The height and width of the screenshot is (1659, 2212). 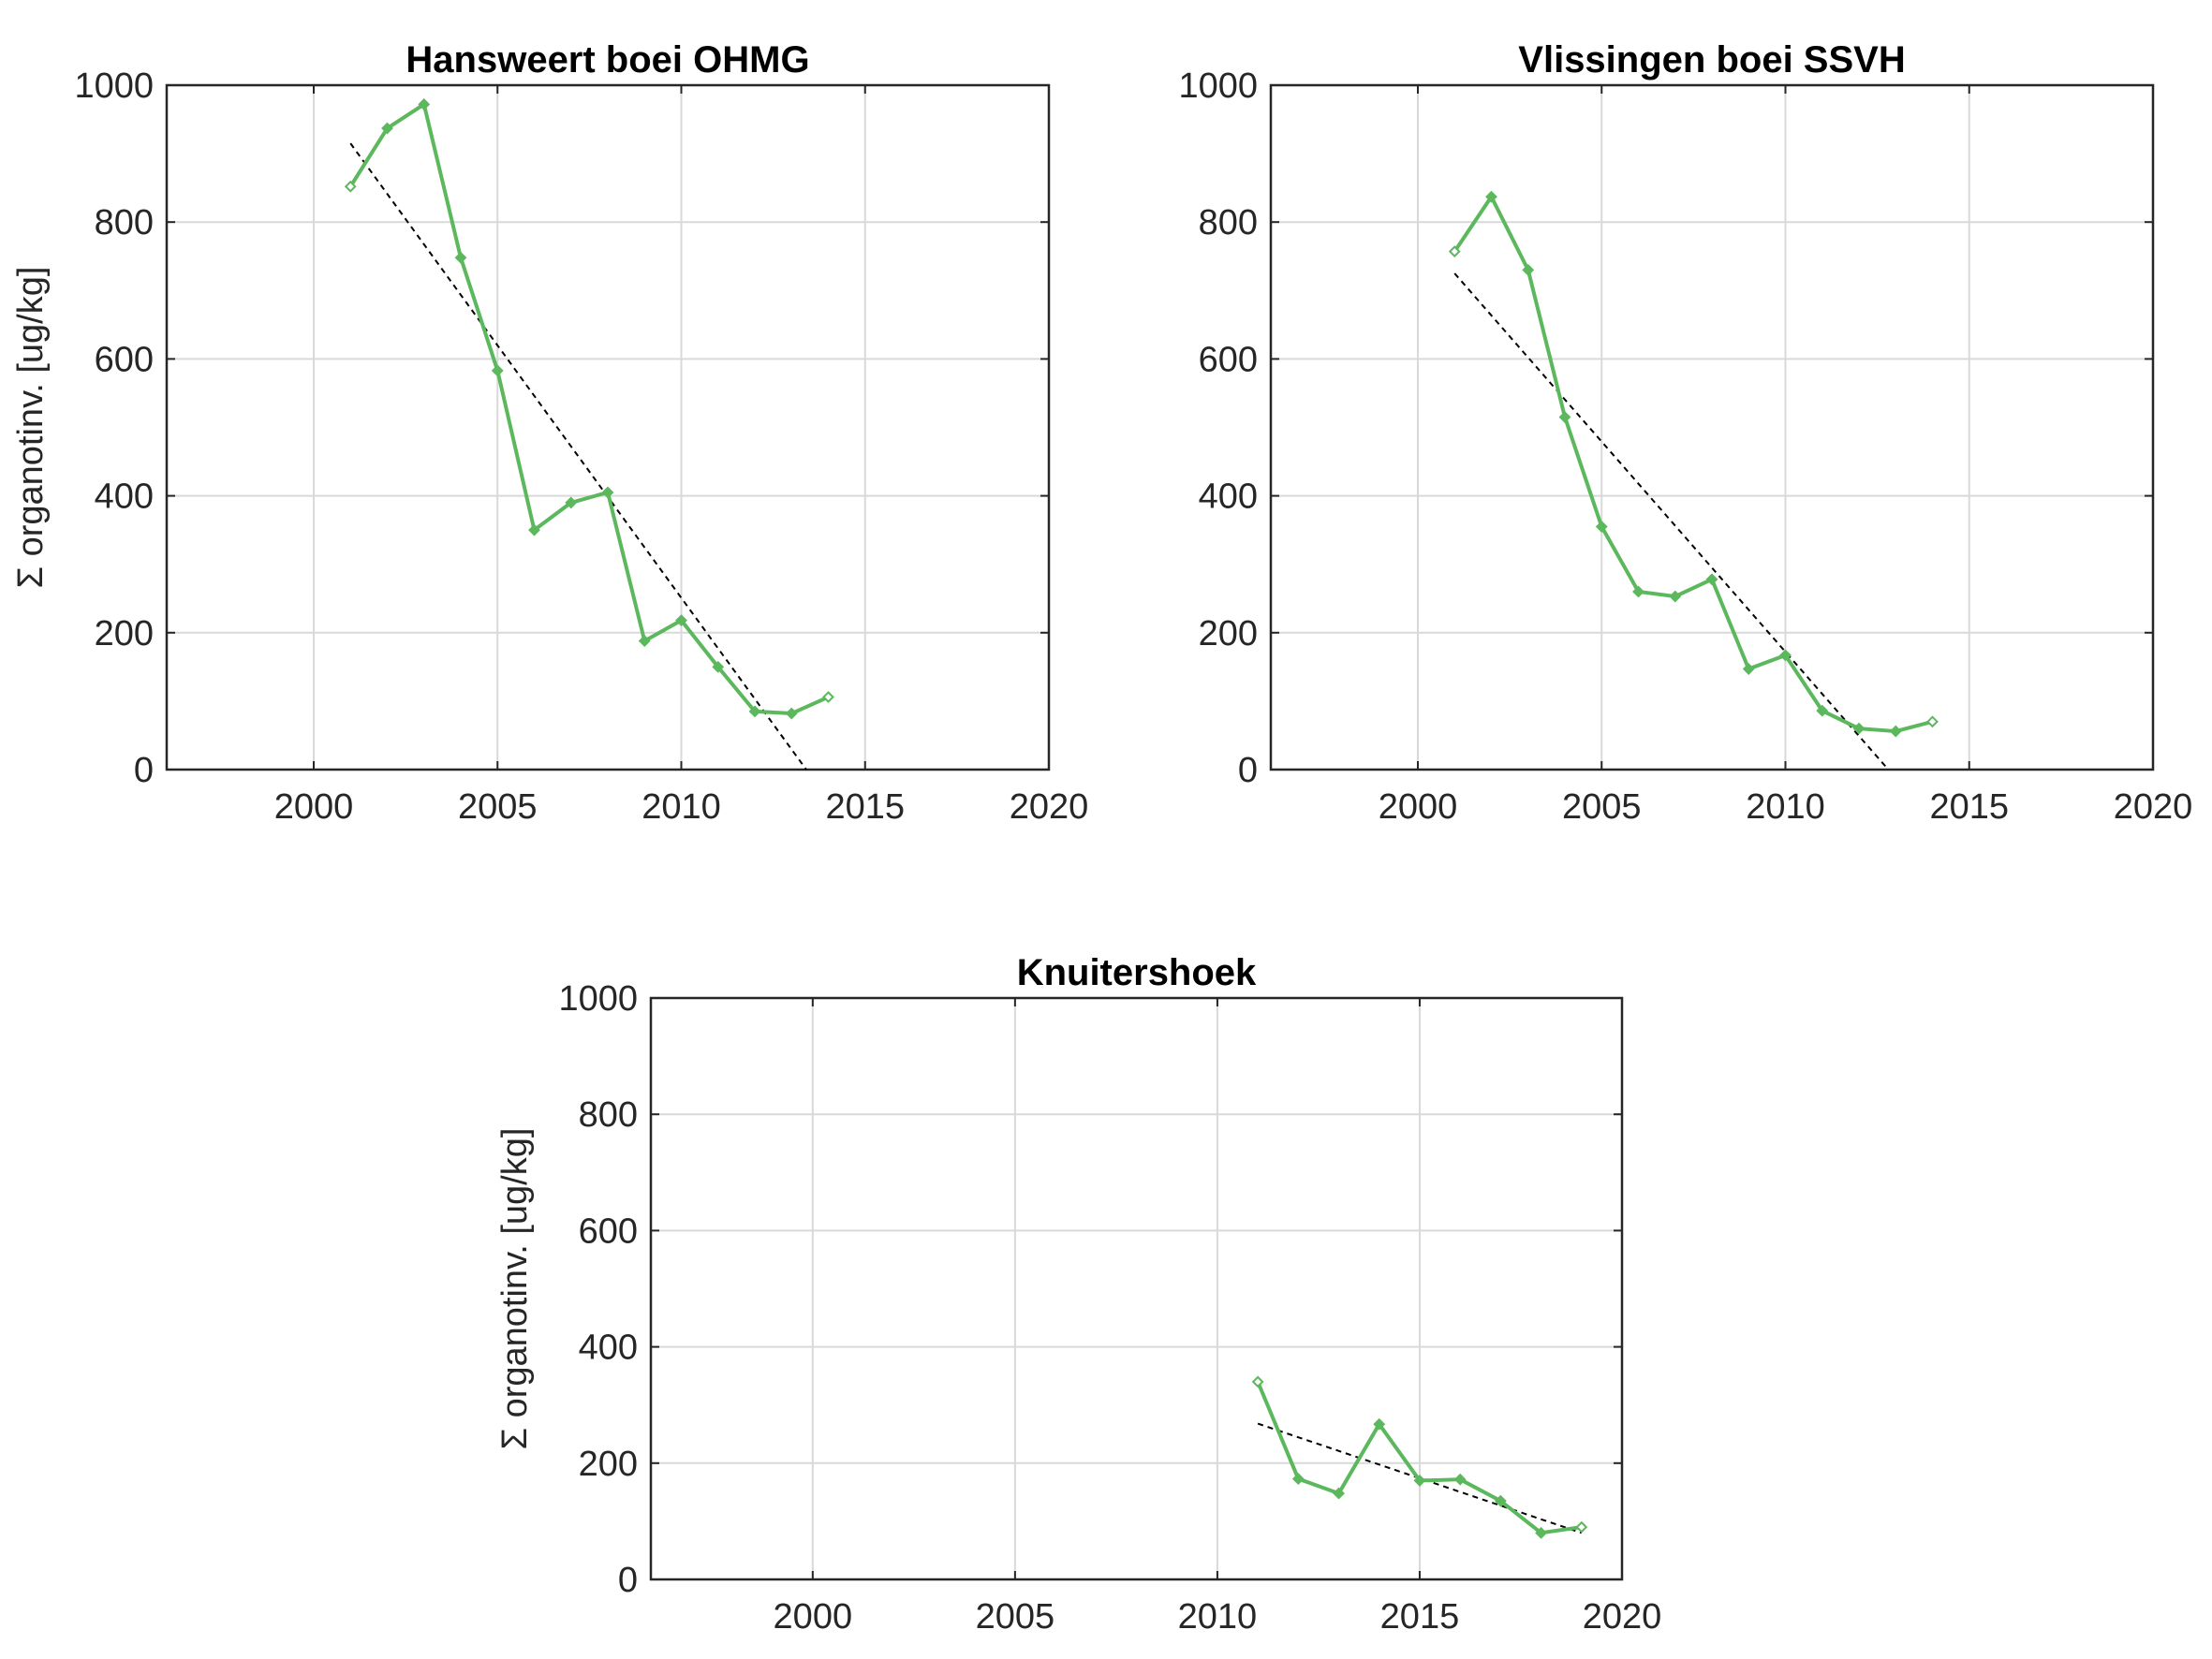 I want to click on chart-title: Knuitershoek, so click(x=1137, y=972).